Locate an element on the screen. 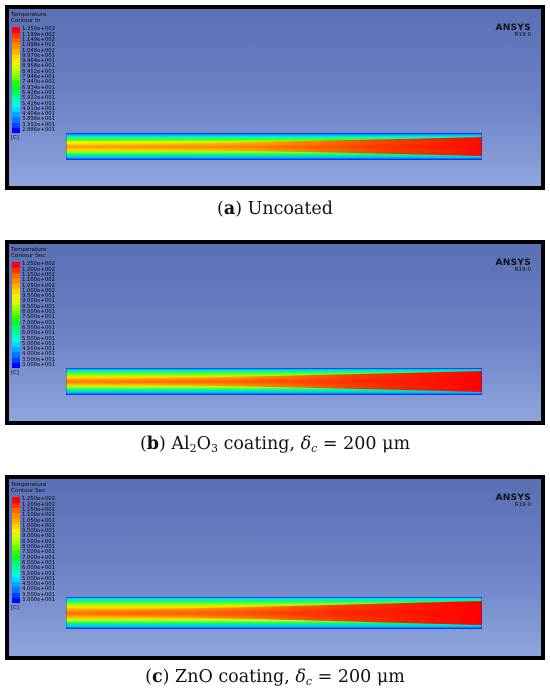 This screenshot has width=550, height=695. legend-tick: 8.500e+001 is located at coordinates (38, 306).